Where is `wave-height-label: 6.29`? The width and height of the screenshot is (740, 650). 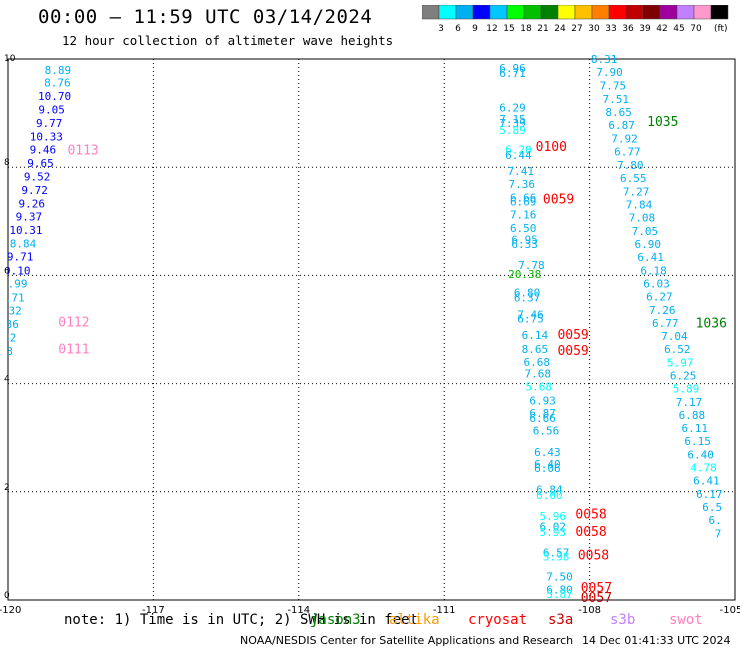 wave-height-label: 6.29 is located at coordinates (512, 108).